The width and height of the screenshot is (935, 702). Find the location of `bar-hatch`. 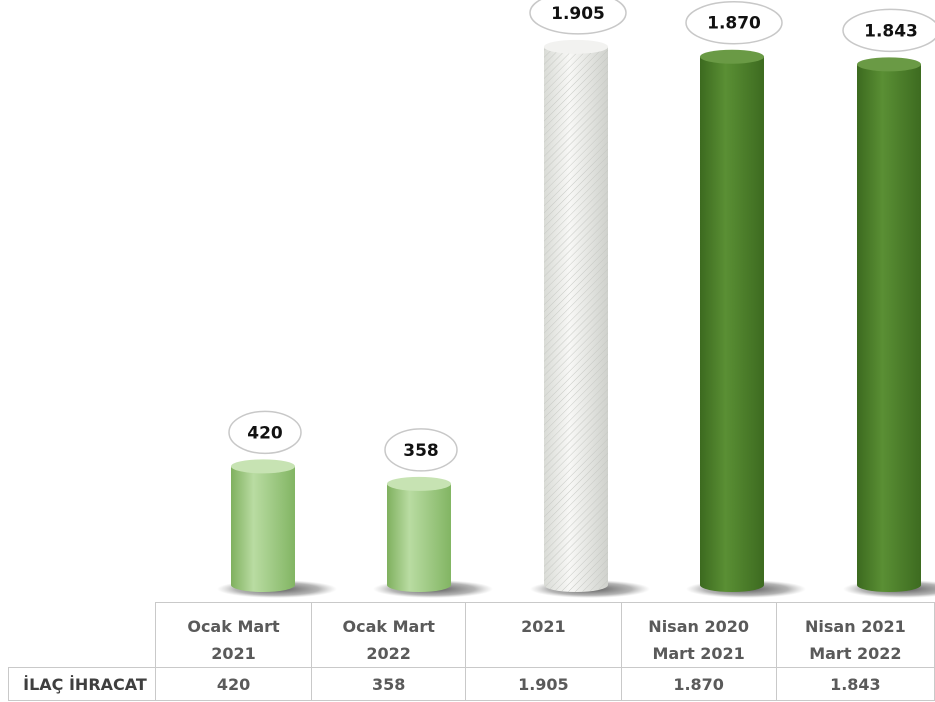

bar-hatch is located at coordinates (576, 319).